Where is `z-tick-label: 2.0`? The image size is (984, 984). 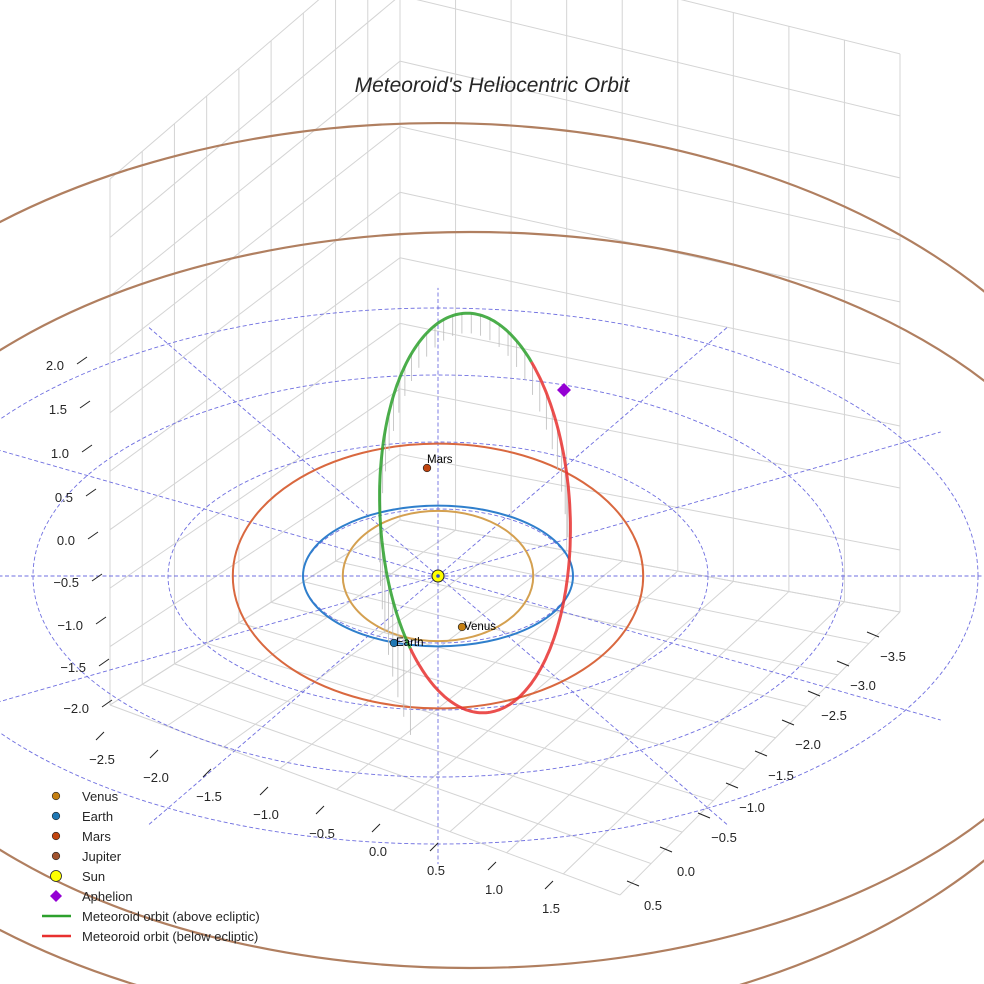 z-tick-label: 2.0 is located at coordinates (55, 365).